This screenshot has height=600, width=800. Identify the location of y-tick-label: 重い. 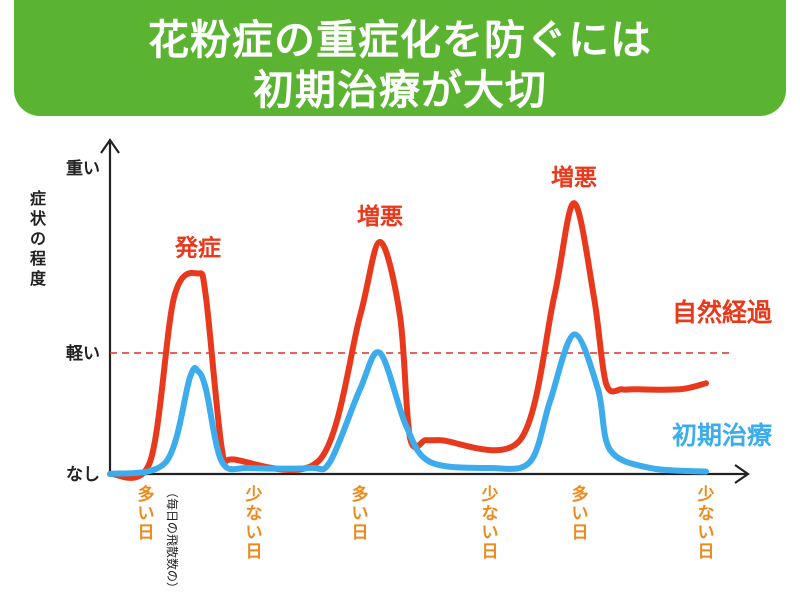
(83, 168).